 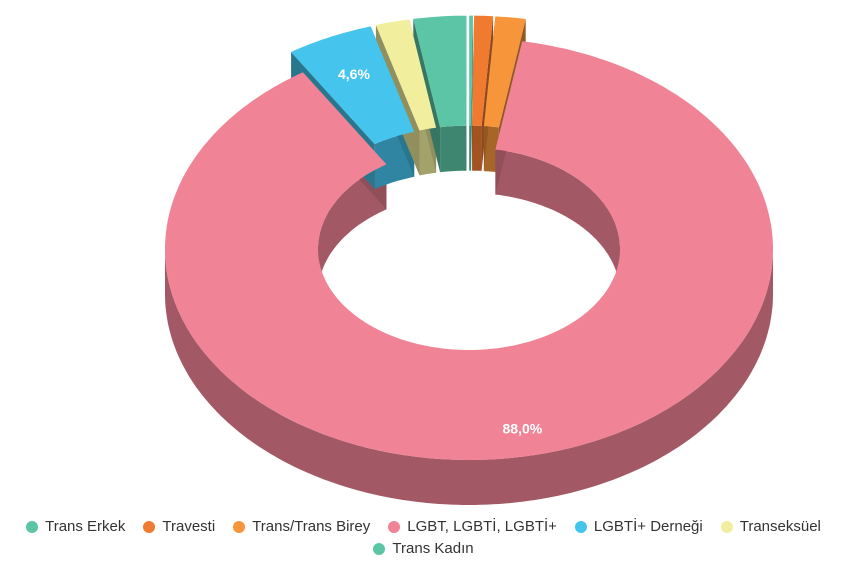 I want to click on legend-item: Travesti, so click(x=179, y=526).